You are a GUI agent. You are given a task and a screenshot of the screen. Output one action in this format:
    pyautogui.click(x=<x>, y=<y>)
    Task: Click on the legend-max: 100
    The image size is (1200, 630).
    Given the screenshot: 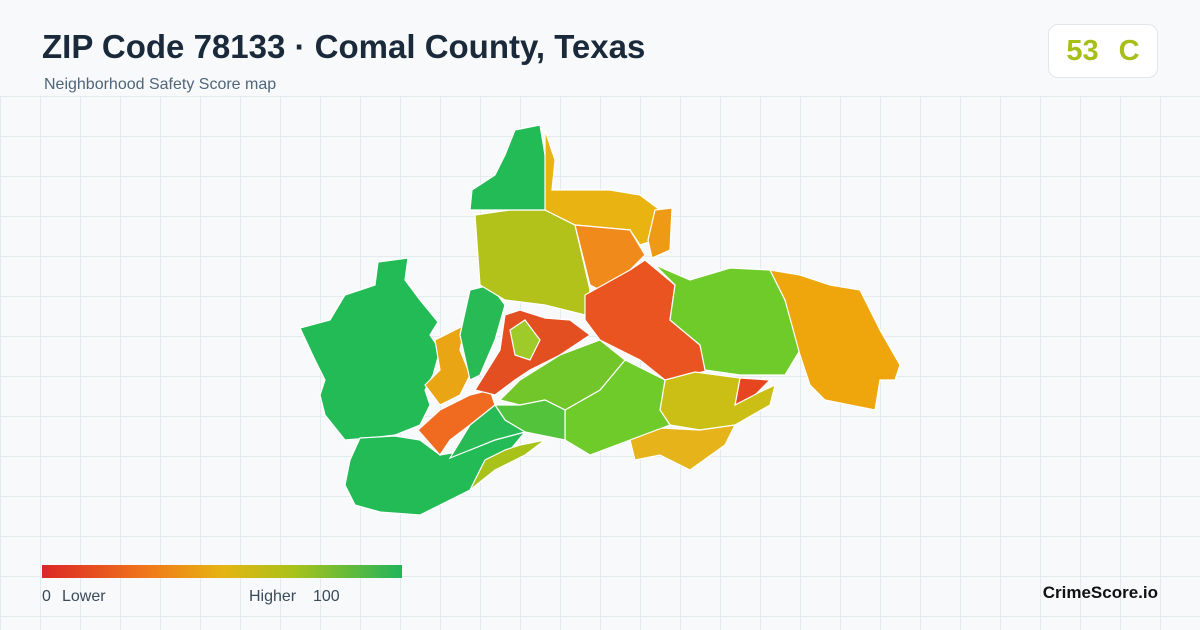 What is the action you would take?
    pyautogui.click(x=326, y=596)
    